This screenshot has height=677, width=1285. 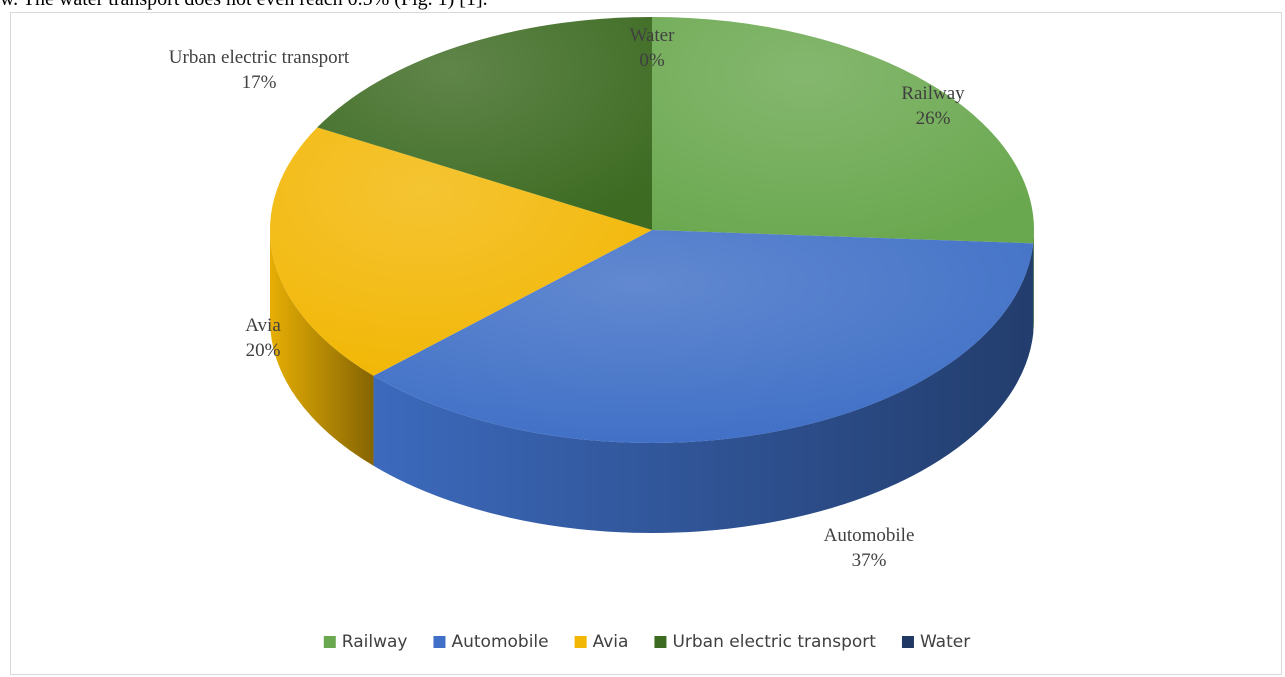 I want to click on slice-label-urban-electric-transport: Urban electric transport 17%, so click(x=259, y=70).